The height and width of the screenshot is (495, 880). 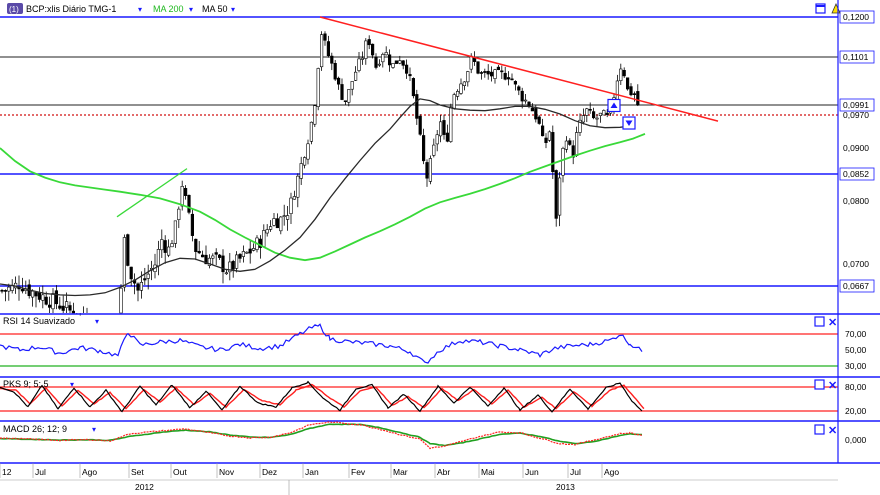 I want to click on price-label: 0,0667, so click(x=856, y=286).